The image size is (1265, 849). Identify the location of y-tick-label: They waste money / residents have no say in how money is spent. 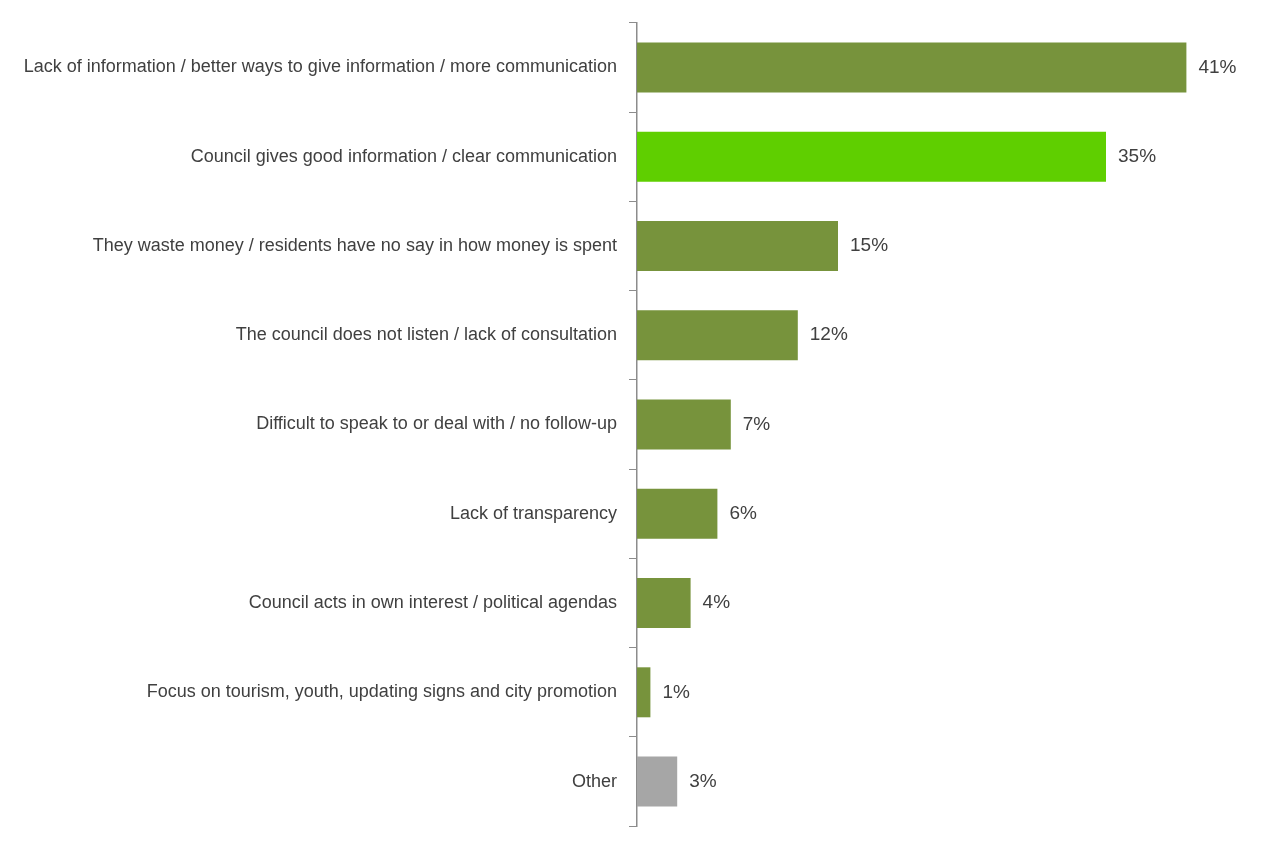
(354, 244).